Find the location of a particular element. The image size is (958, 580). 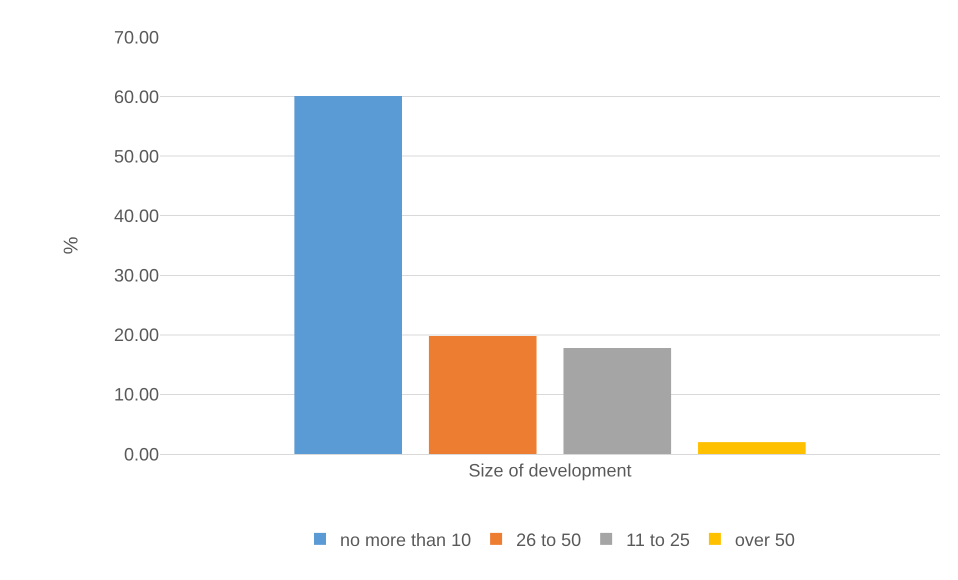

y-tick-label: 40.00 is located at coordinates (136, 216).